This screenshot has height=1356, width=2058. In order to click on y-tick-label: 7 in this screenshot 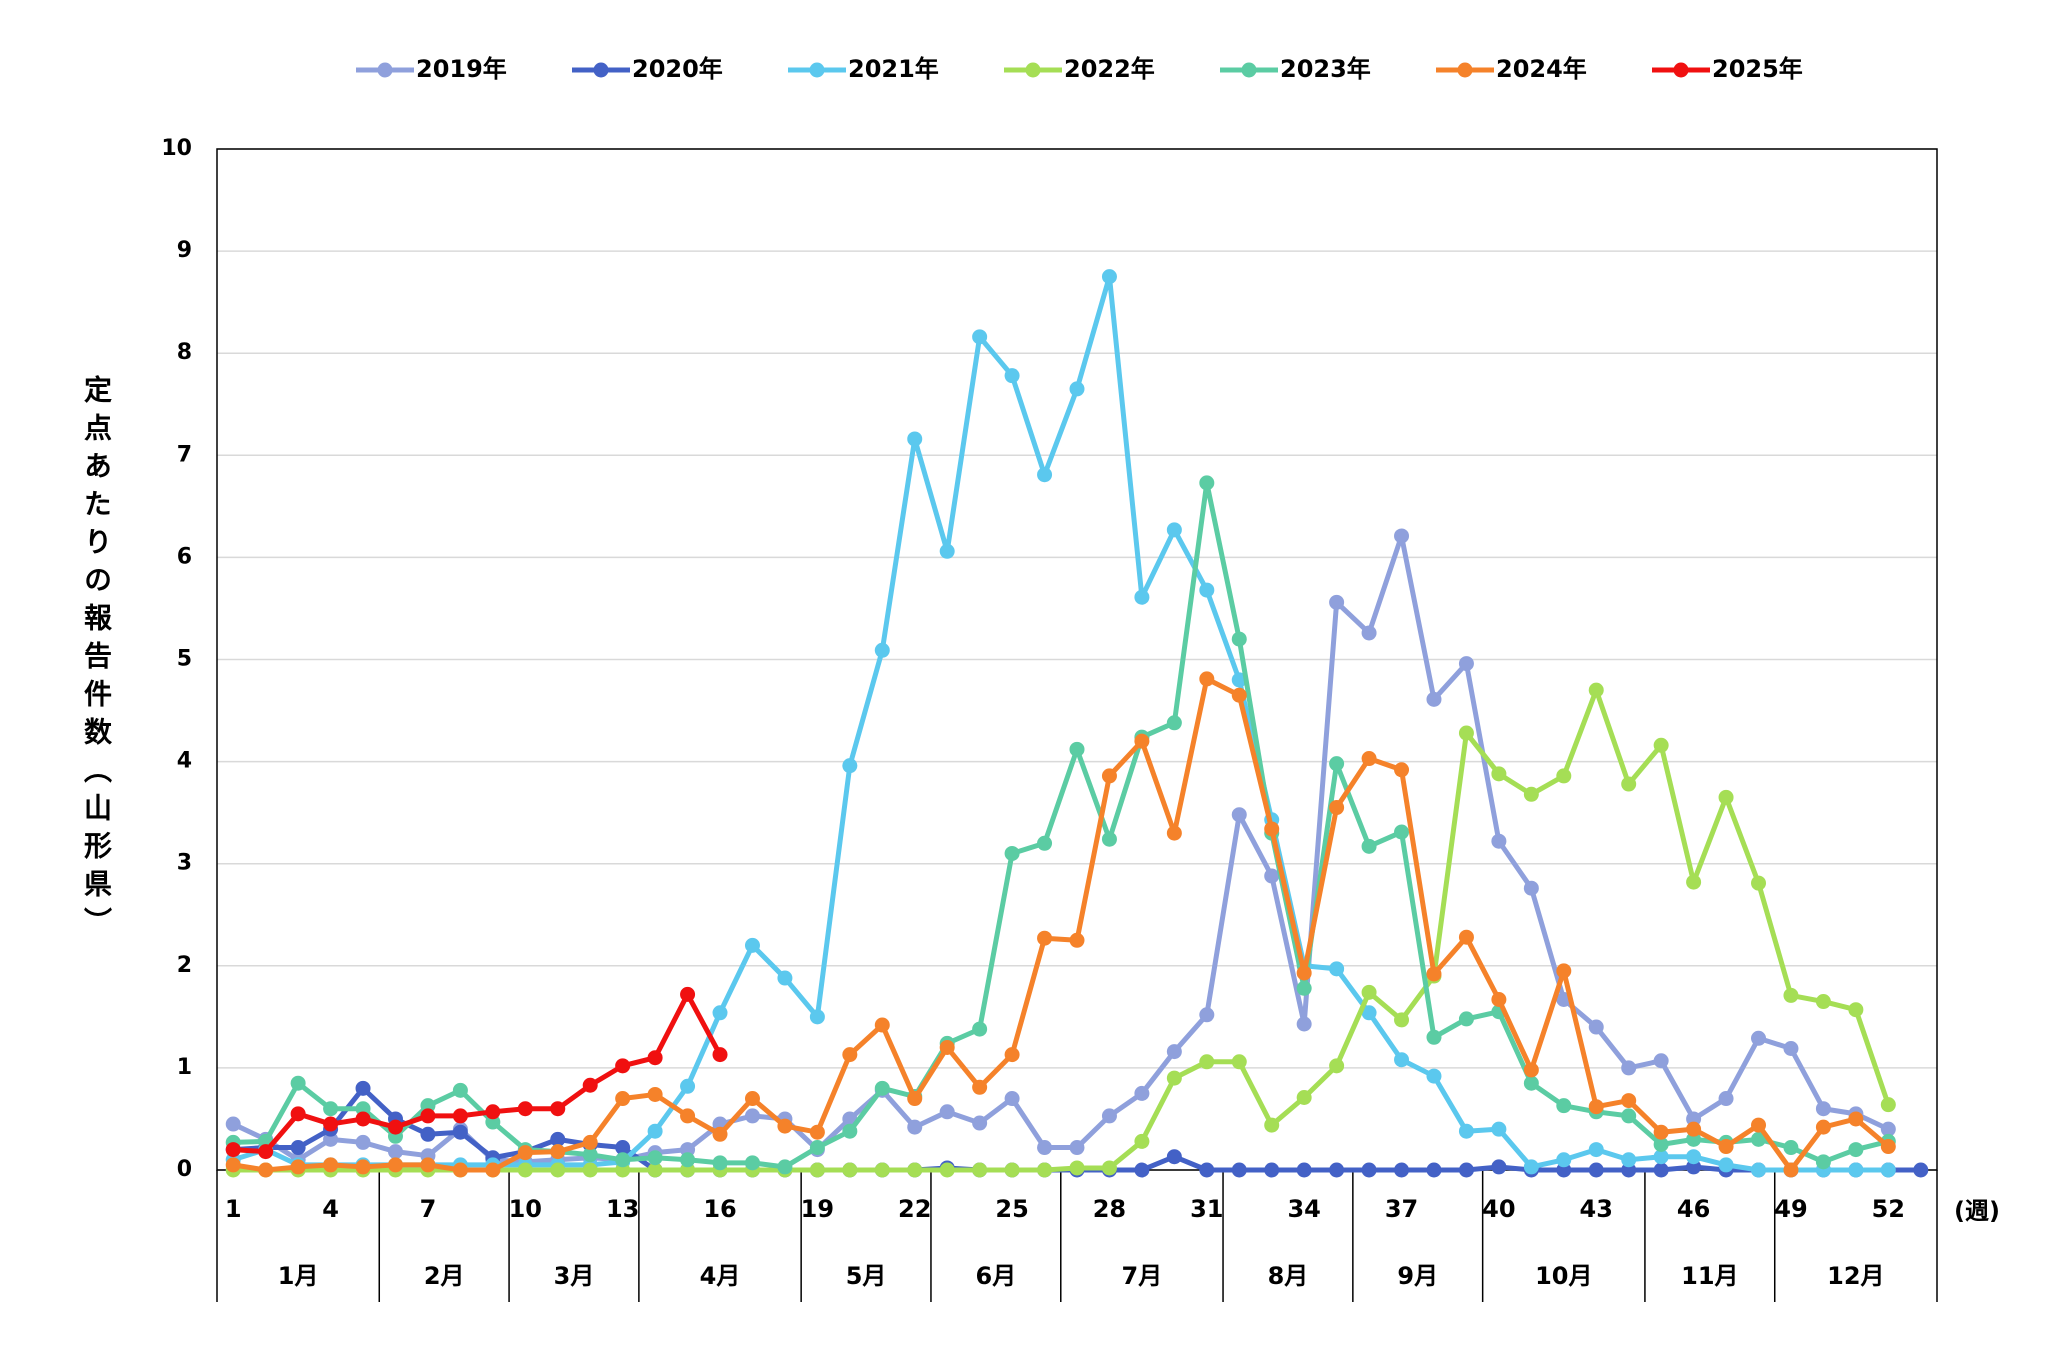, I will do `click(184, 454)`.